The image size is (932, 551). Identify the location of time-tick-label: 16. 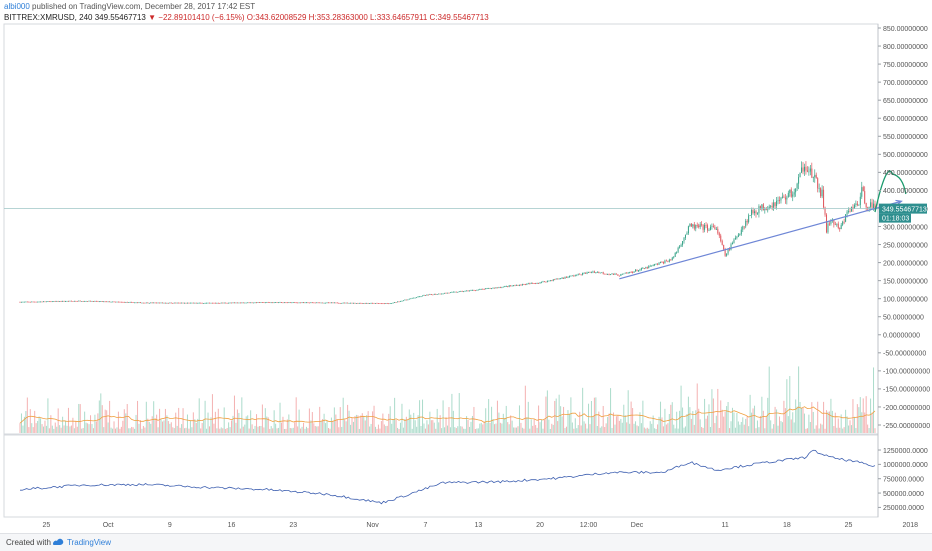
(232, 525).